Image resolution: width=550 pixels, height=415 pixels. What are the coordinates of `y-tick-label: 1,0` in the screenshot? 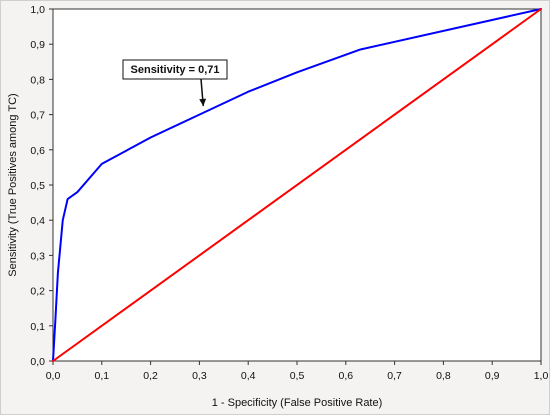 It's located at (37, 10).